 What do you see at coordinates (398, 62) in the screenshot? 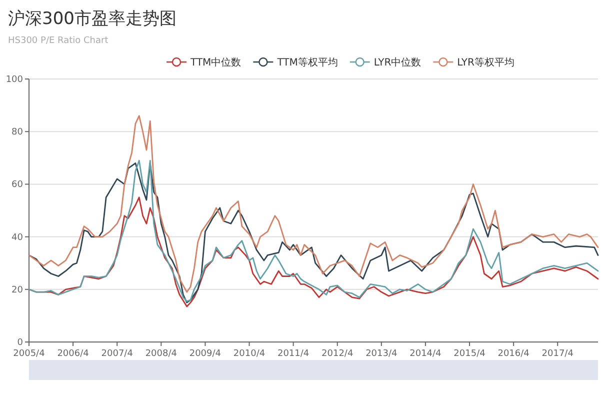
I see `legend-label: LYR中位数` at bounding box center [398, 62].